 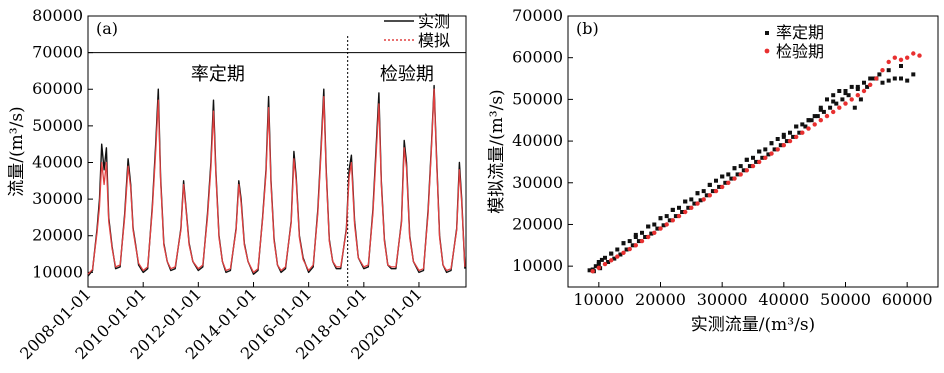 What do you see at coordinates (537, 140) in the screenshot?
I see `panel-b-y-tick-label: 40000` at bounding box center [537, 140].